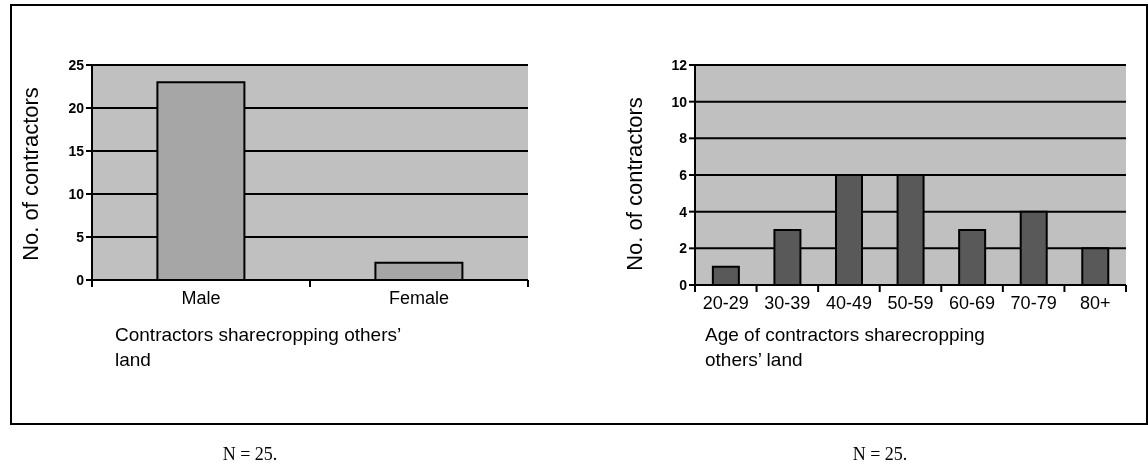 The height and width of the screenshot is (470, 1148). Describe the element at coordinates (972, 303) in the screenshot. I see `x-tick-label: 60-69` at that location.